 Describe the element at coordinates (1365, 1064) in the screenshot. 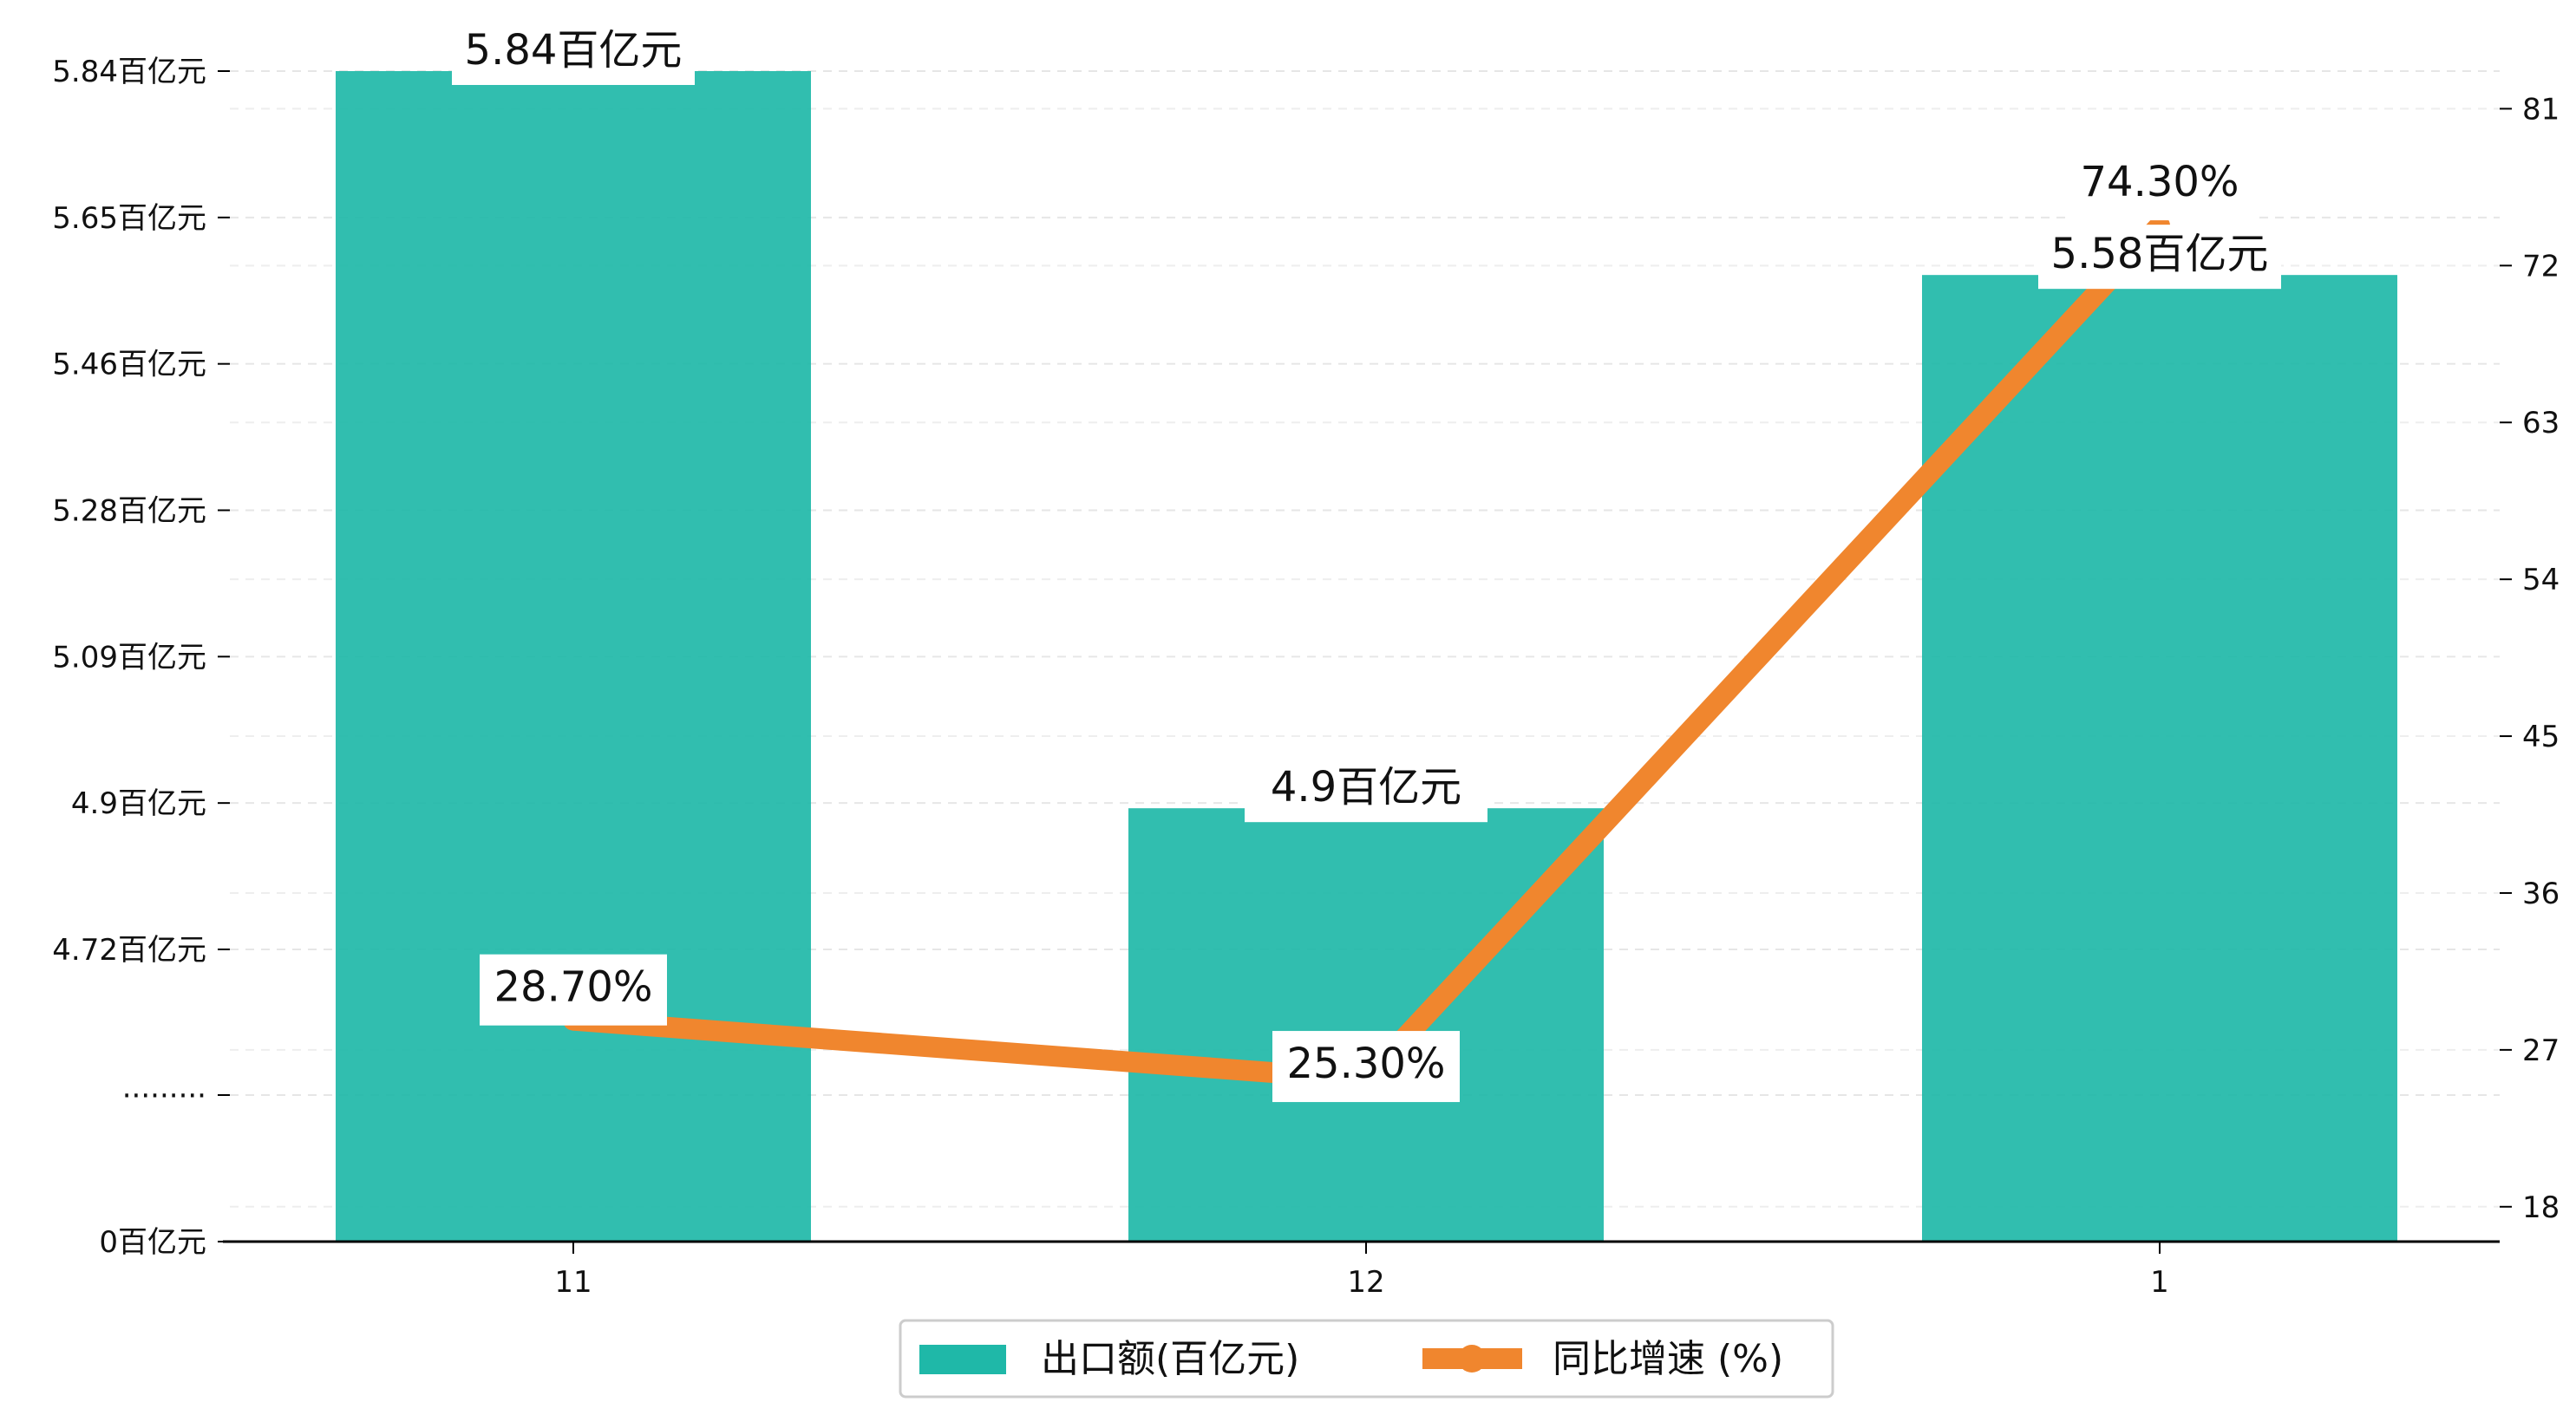

I see `line-value-label: 25.30%` at that location.